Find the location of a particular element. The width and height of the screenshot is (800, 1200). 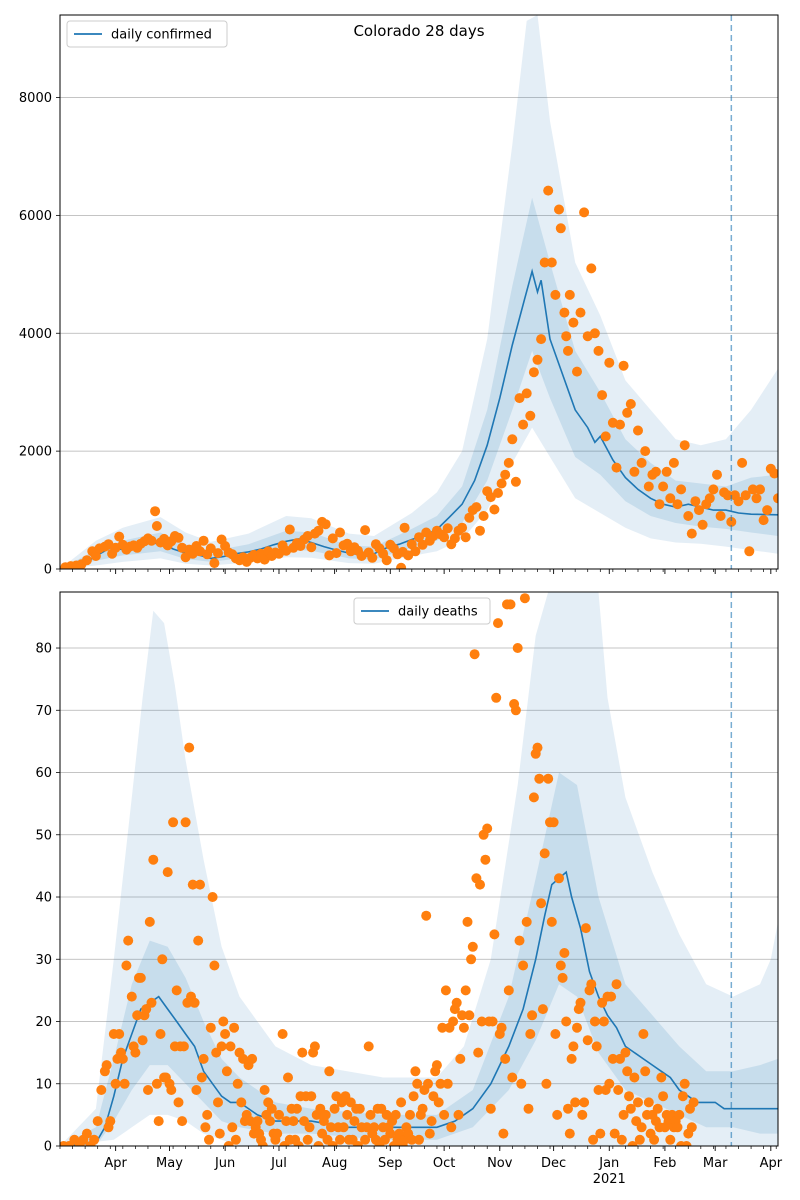

y-tick-label: 0 is located at coordinates (48, 570).